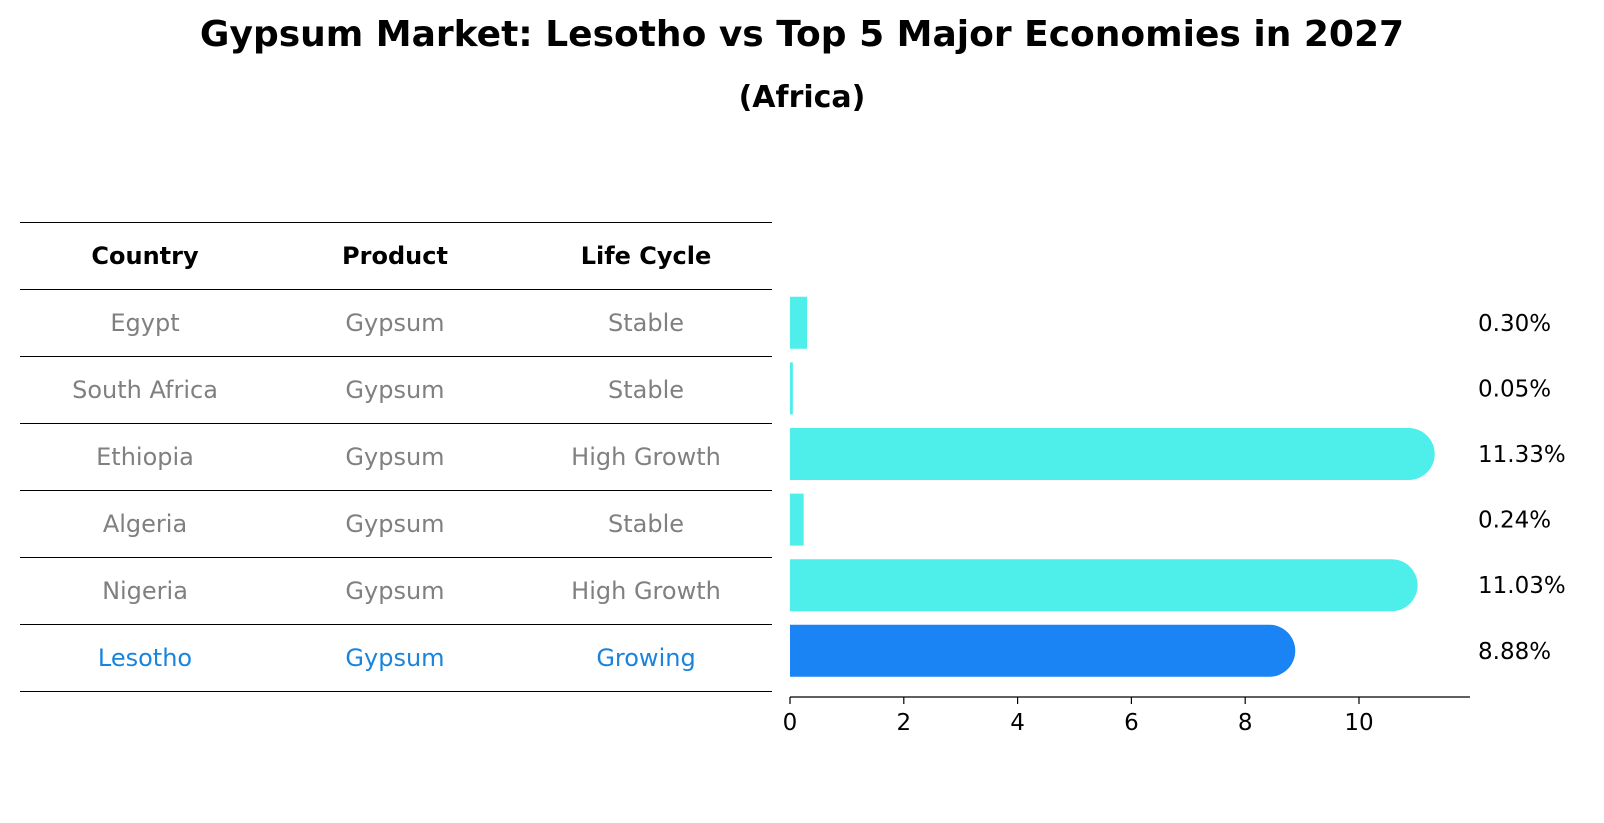 The image size is (1604, 823). What do you see at coordinates (1043, 650) in the screenshot?
I see `bar-lesotho` at bounding box center [1043, 650].